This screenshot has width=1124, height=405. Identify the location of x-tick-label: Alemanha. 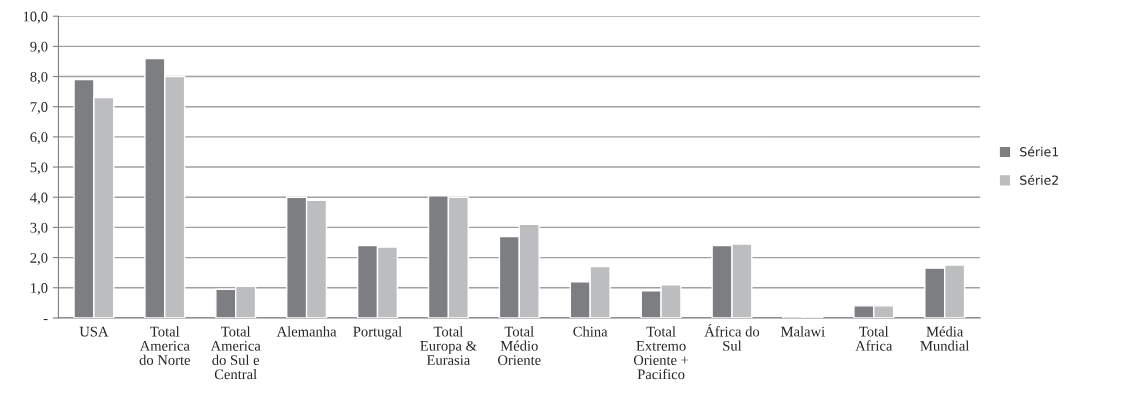
(306, 331).